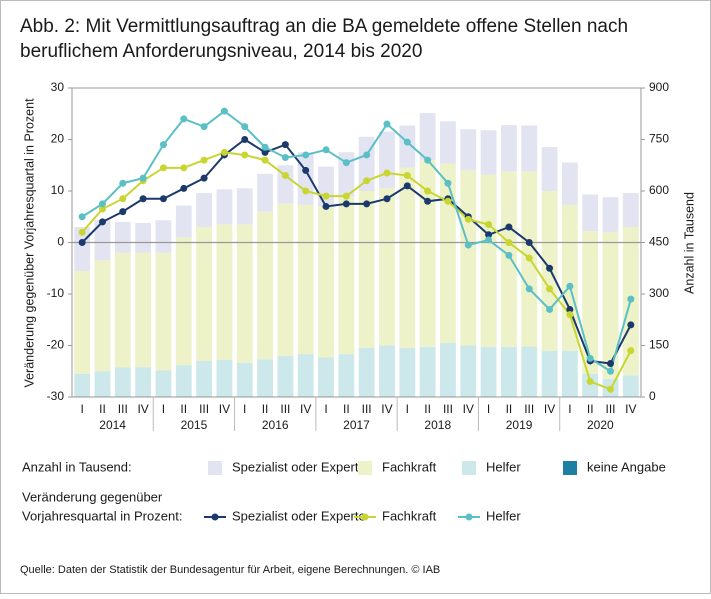 The height and width of the screenshot is (599, 711). I want to click on y2-tick-label: 600, so click(659, 190).